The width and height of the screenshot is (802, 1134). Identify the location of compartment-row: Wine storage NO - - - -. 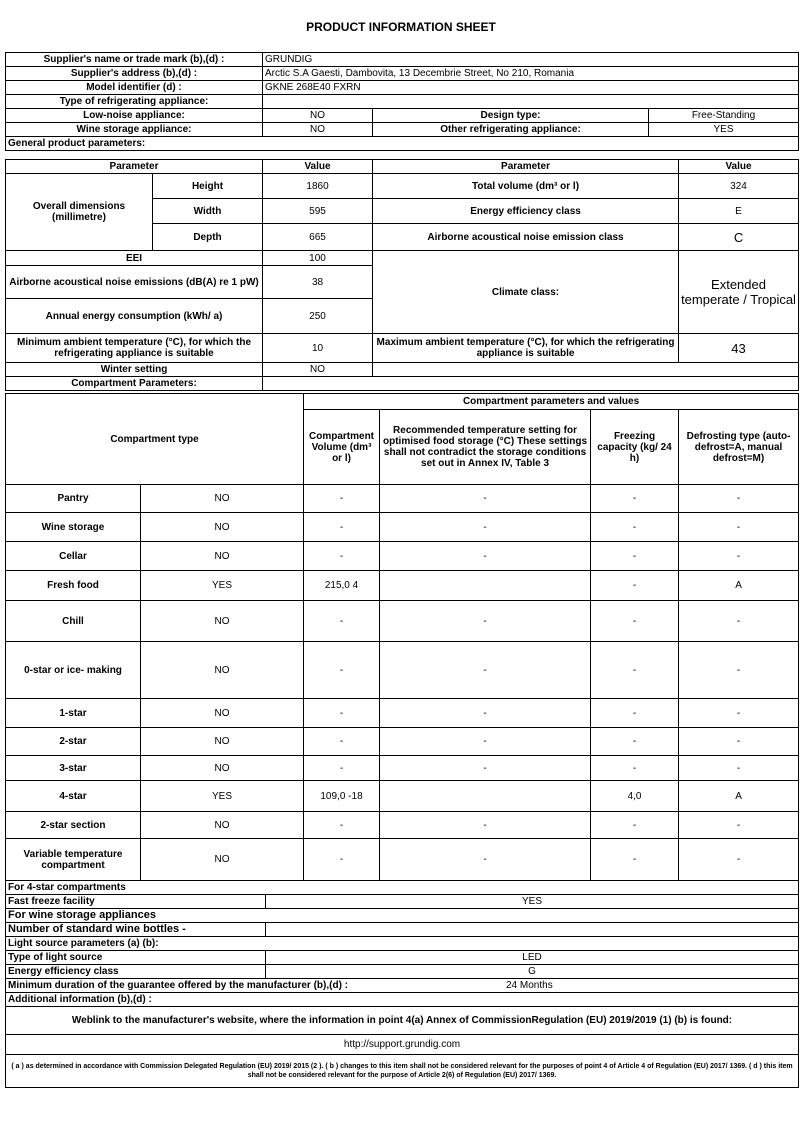
(402, 527).